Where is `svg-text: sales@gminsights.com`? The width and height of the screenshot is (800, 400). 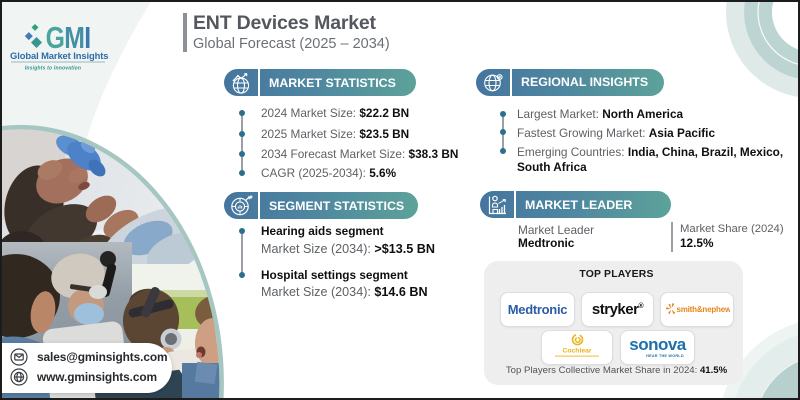
svg-text: sales@gminsights.com is located at coordinates (102, 357).